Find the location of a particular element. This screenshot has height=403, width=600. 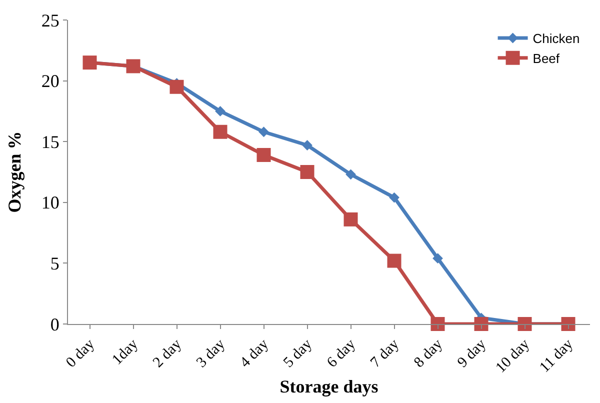

x-tick-label: 11 day is located at coordinates (556, 356).